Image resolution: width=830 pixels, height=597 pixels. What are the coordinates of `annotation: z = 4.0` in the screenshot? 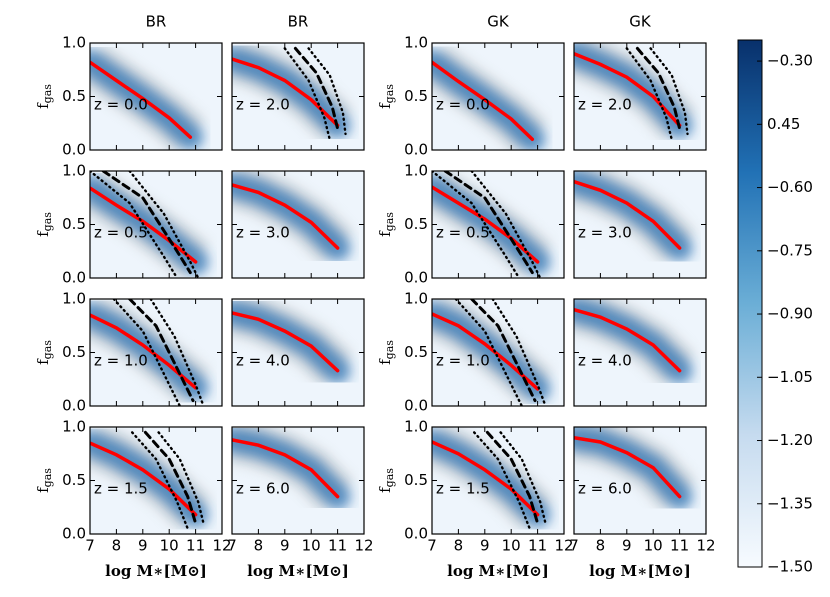 It's located at (605, 361).